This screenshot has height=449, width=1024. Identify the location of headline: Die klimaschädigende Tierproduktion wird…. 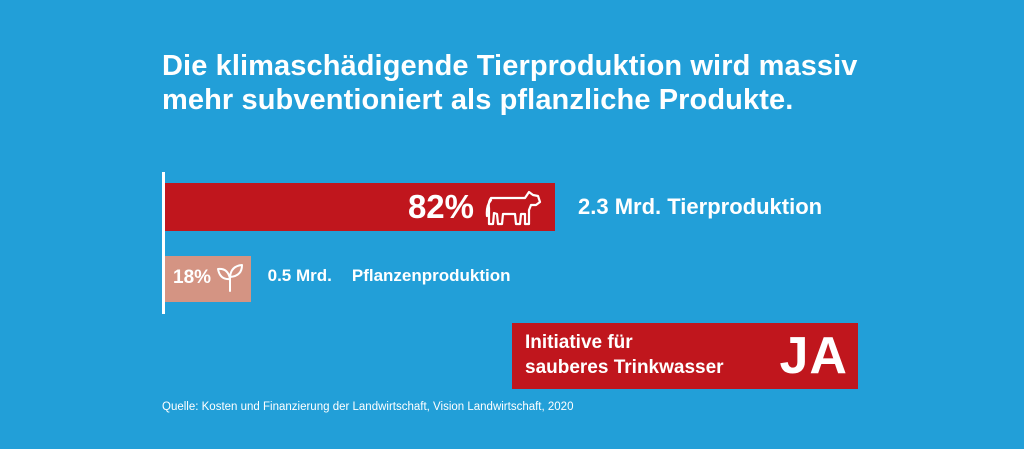
(542, 83).